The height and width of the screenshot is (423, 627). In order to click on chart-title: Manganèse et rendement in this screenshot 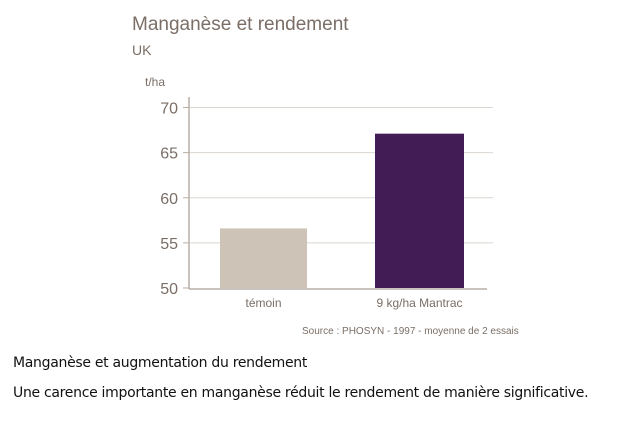, I will do `click(240, 24)`.